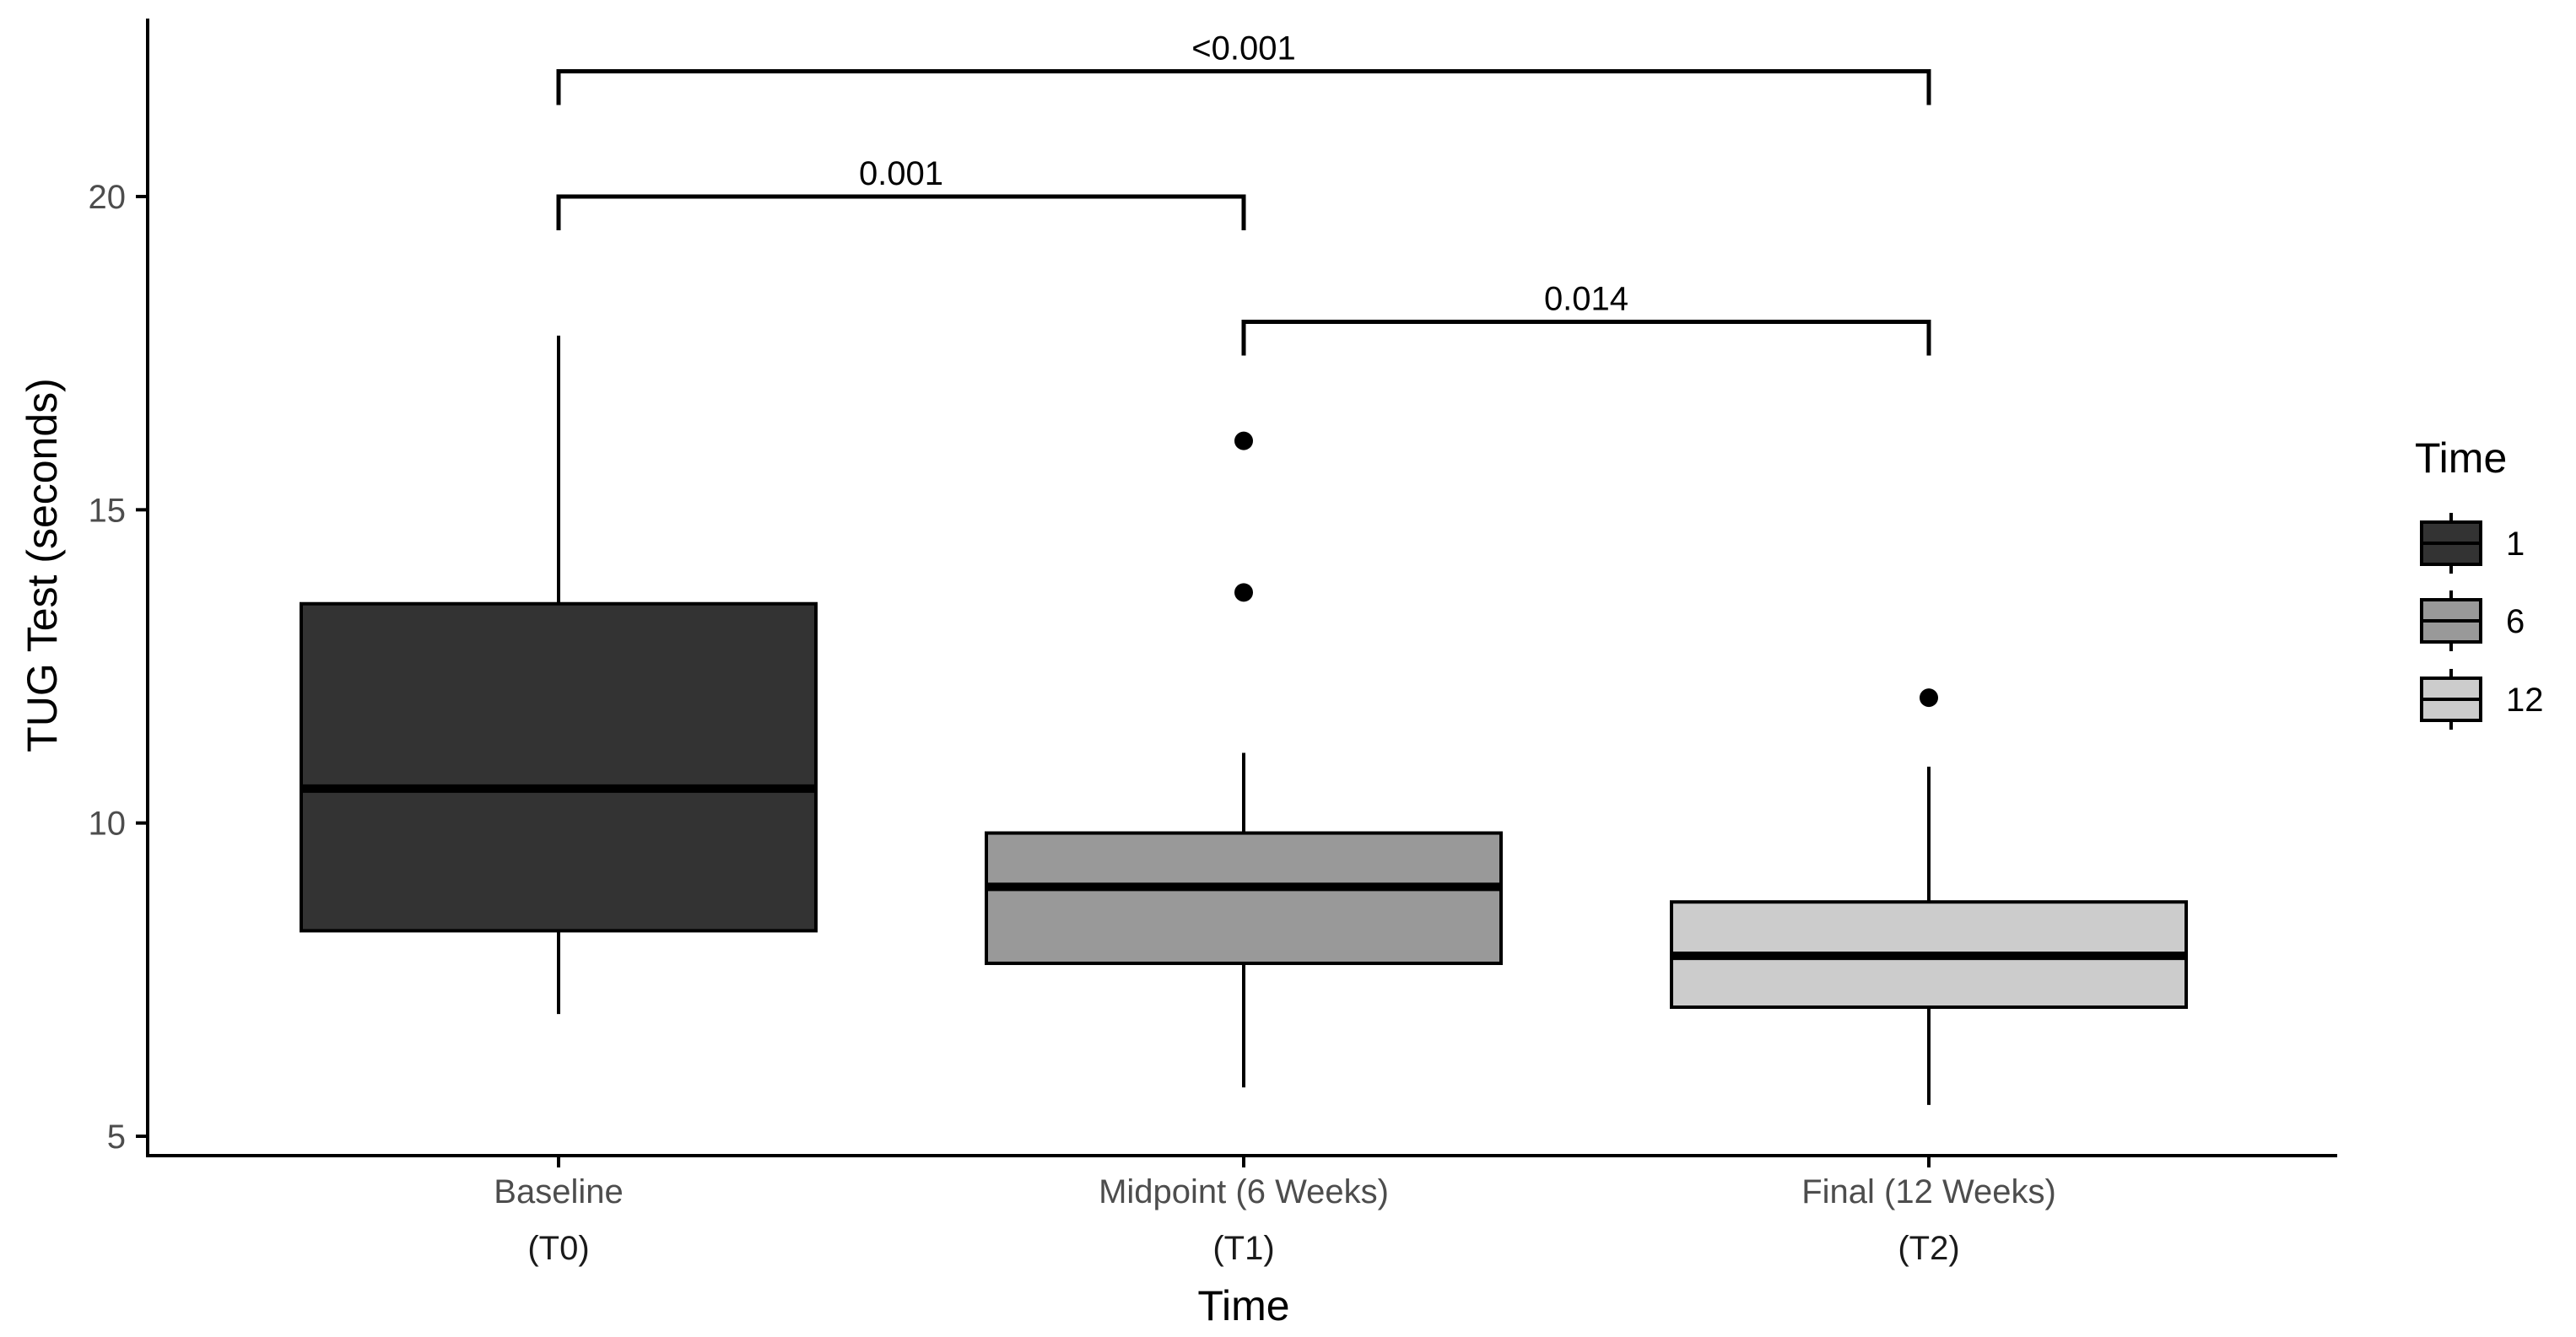  I want to click on legend-title: Time, so click(2461, 458).